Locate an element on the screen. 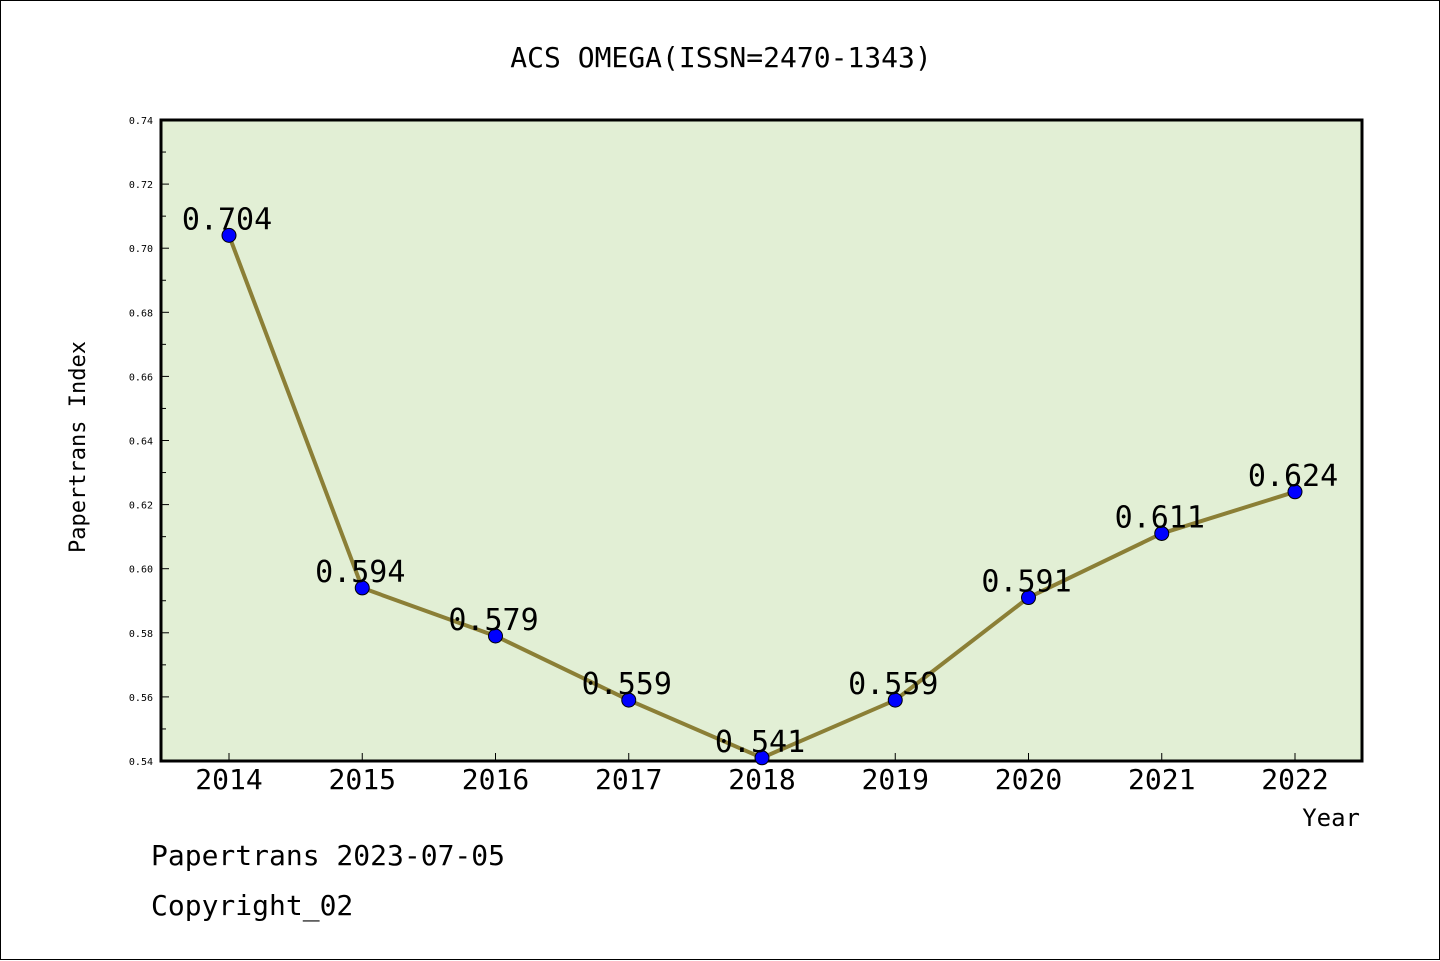 This screenshot has width=1440, height=961. y-tick-label: 0.68 is located at coordinates (141, 313).